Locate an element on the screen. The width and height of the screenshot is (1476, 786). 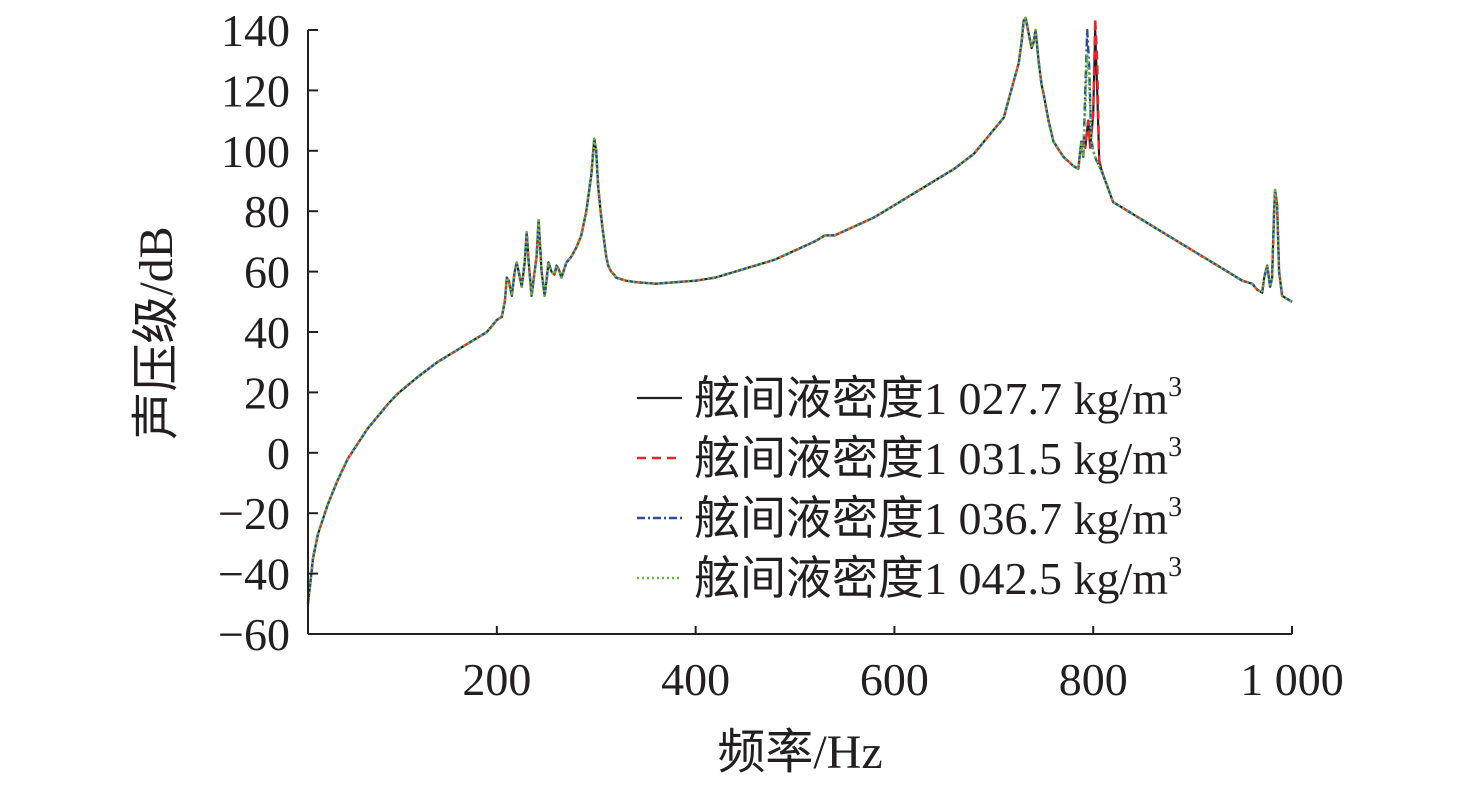
legend-label-1: 舷间液密度1 027.7 kg/m3 is located at coordinates (938, 398).